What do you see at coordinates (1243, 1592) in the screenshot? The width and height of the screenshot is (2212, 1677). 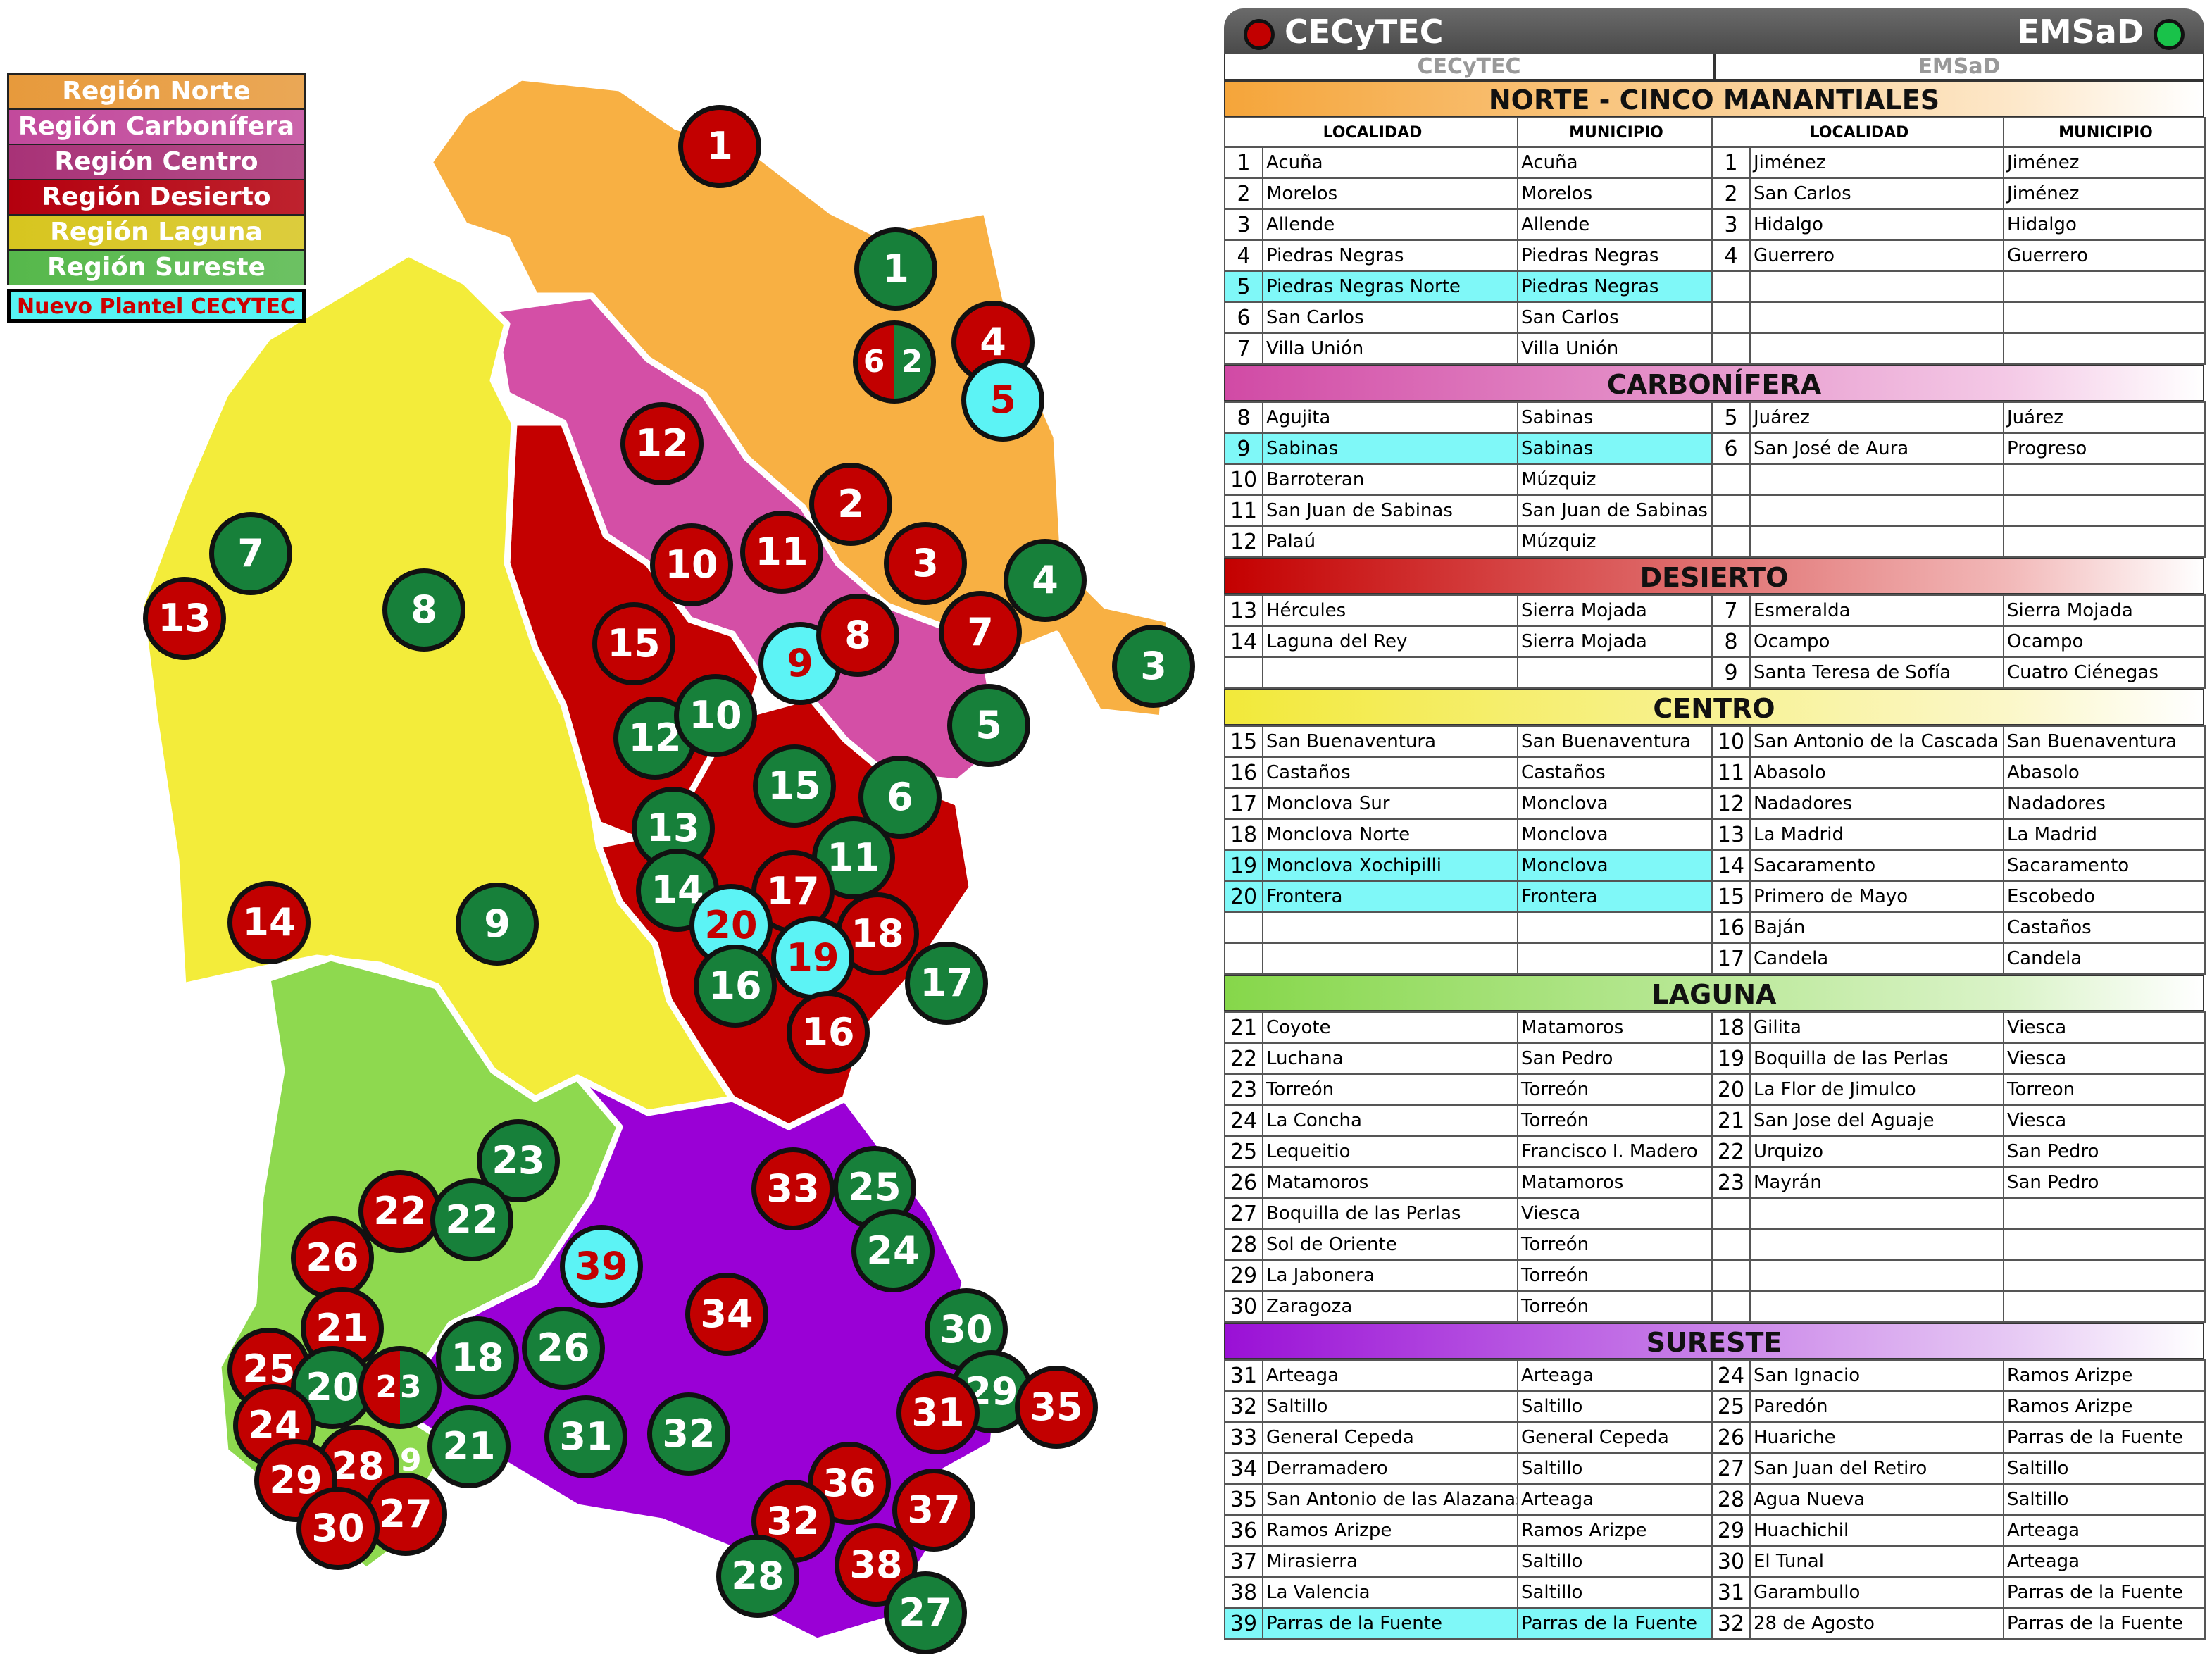 I see `cell-n: 38` at bounding box center [1243, 1592].